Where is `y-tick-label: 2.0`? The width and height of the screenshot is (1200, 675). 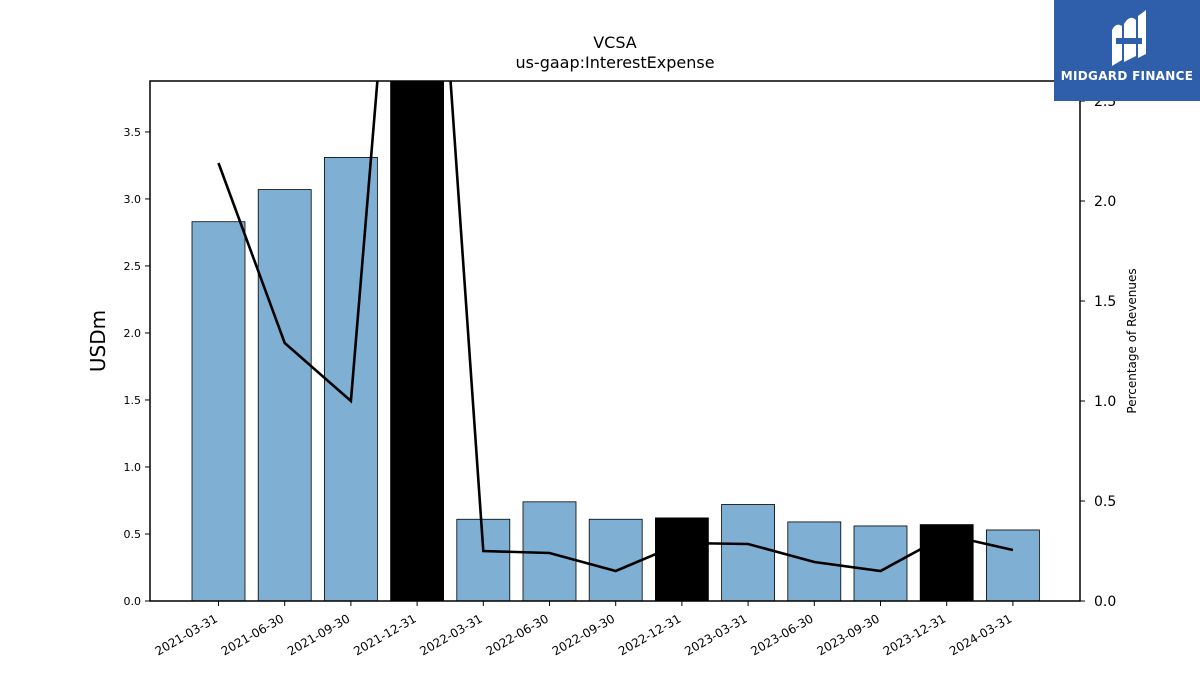
y-tick-label: 2.0 is located at coordinates (133, 333).